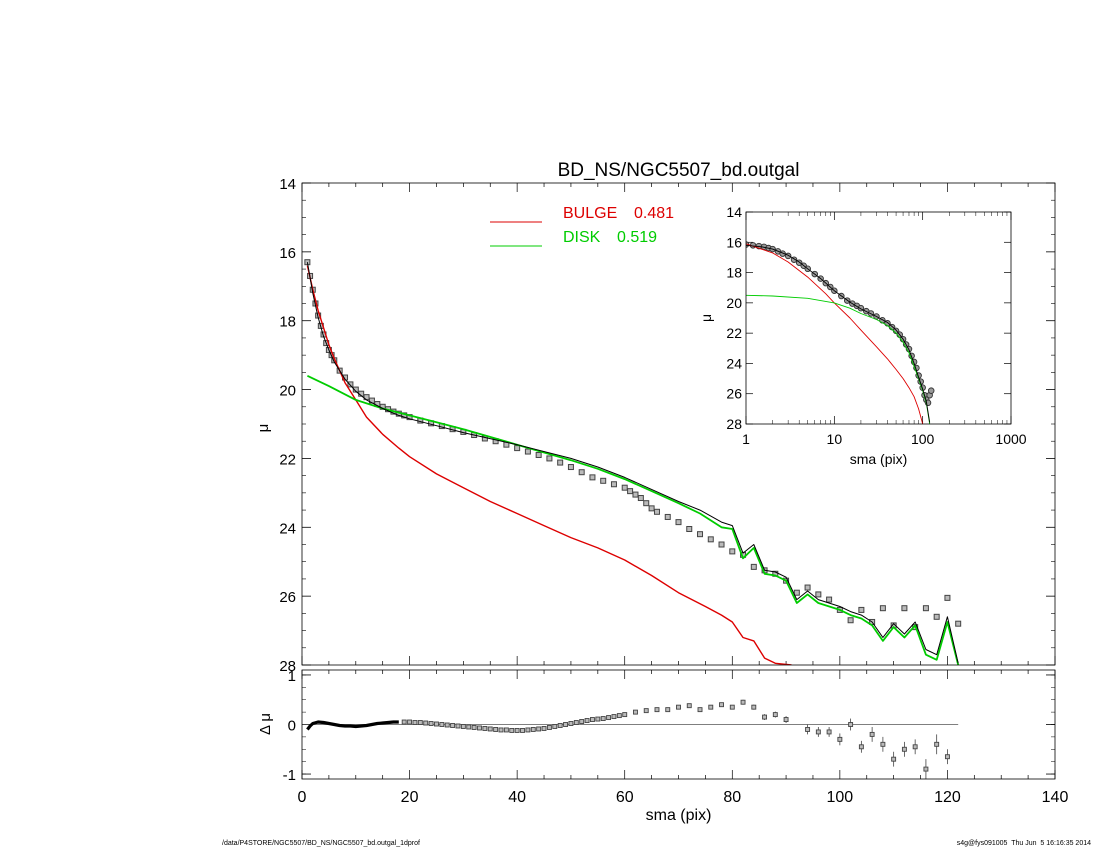 The image size is (1100, 850). I want to click on resid-plot-frame, so click(678, 724).